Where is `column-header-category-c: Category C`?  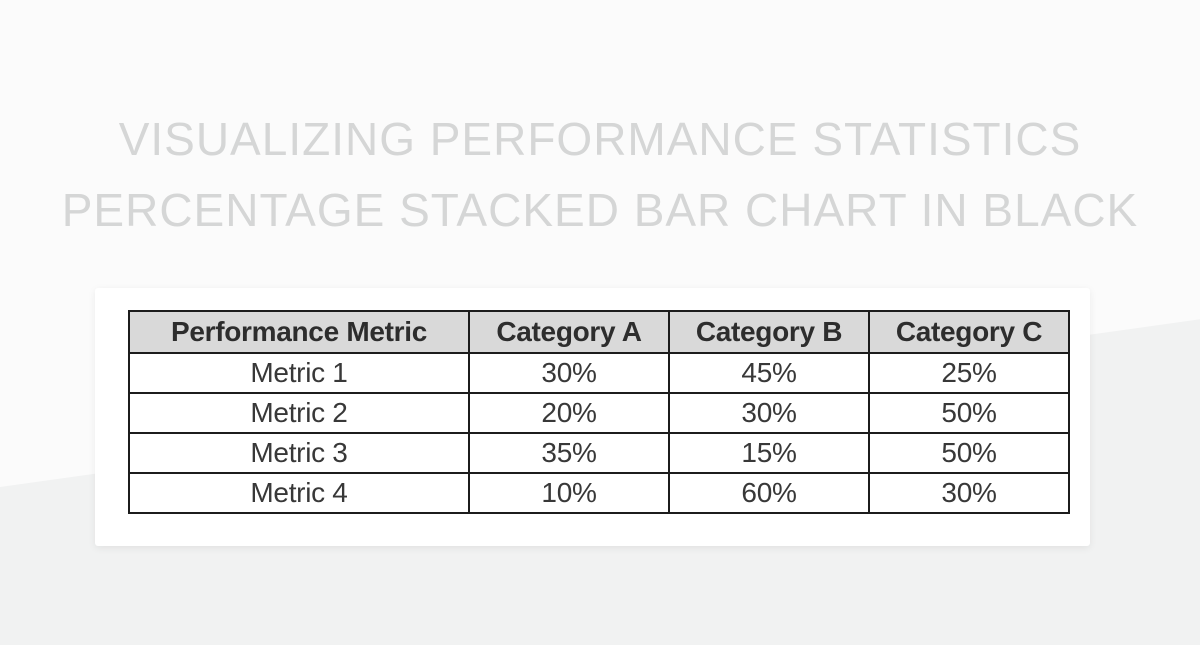 column-header-category-c: Category C is located at coordinates (969, 332).